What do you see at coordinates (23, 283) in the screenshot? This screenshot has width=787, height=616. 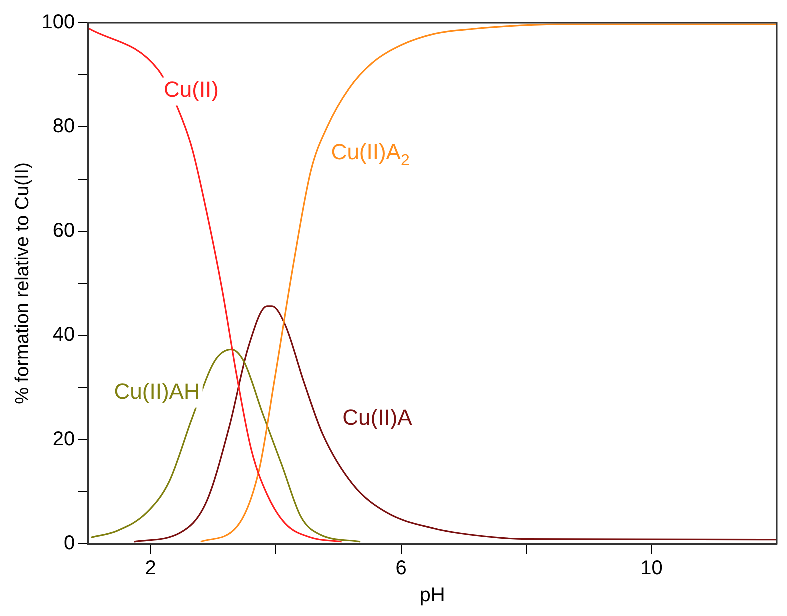 I see `y-axis-title: % formation relative to Cu(II)` at bounding box center [23, 283].